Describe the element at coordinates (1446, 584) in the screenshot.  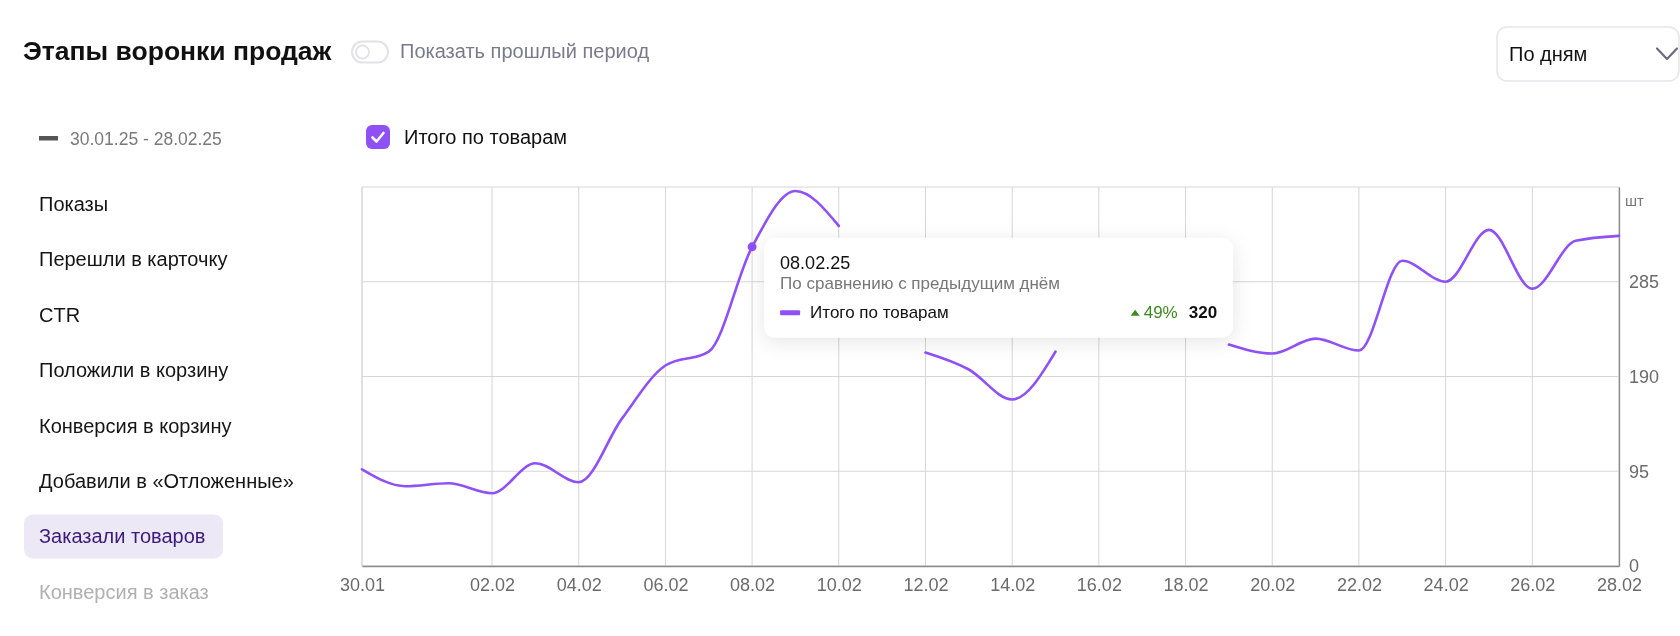
I see `x-tick-label: 24.02` at that location.